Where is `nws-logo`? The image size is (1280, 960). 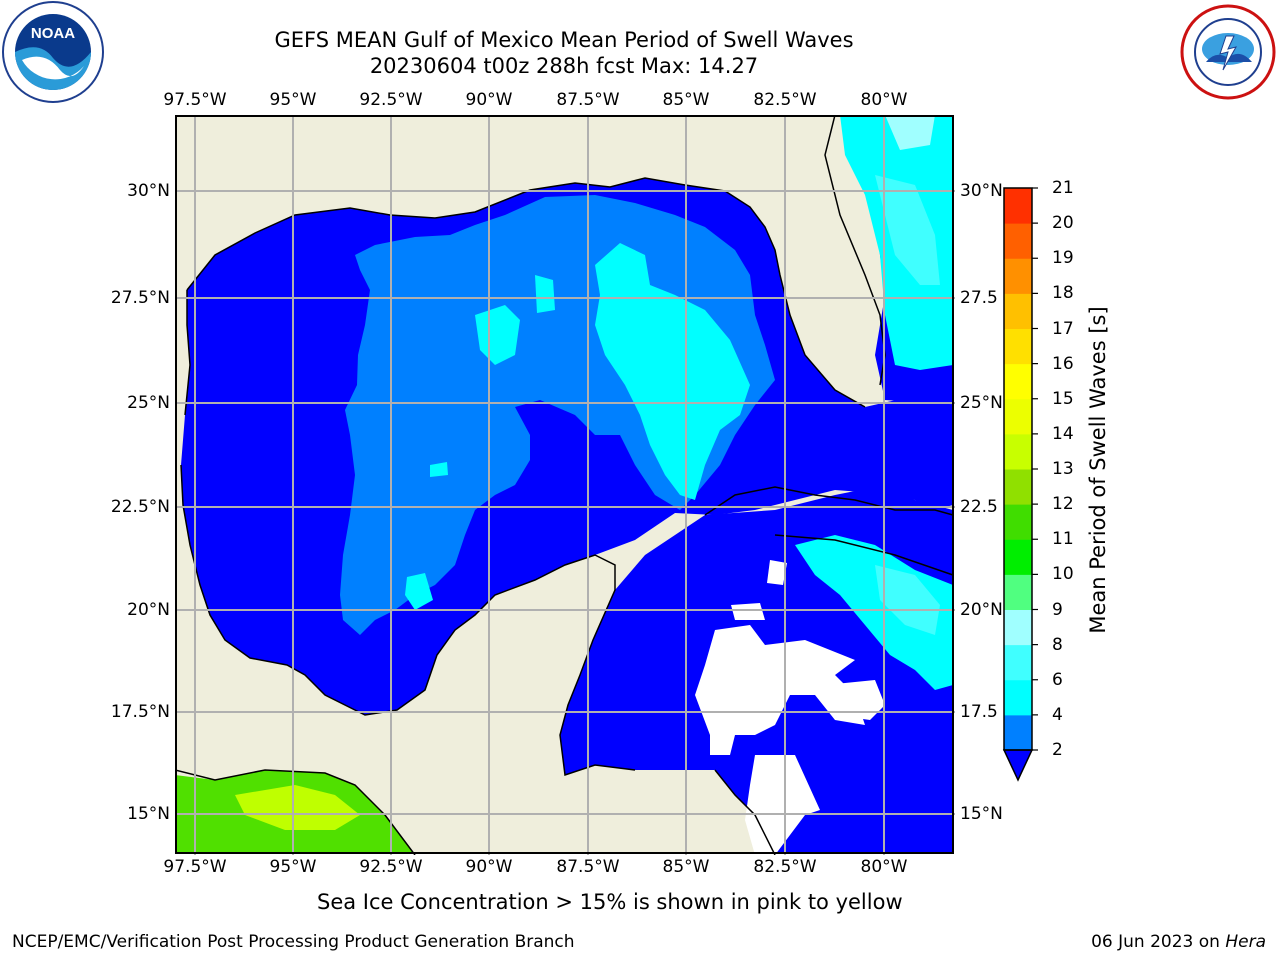 nws-logo is located at coordinates (1228, 52).